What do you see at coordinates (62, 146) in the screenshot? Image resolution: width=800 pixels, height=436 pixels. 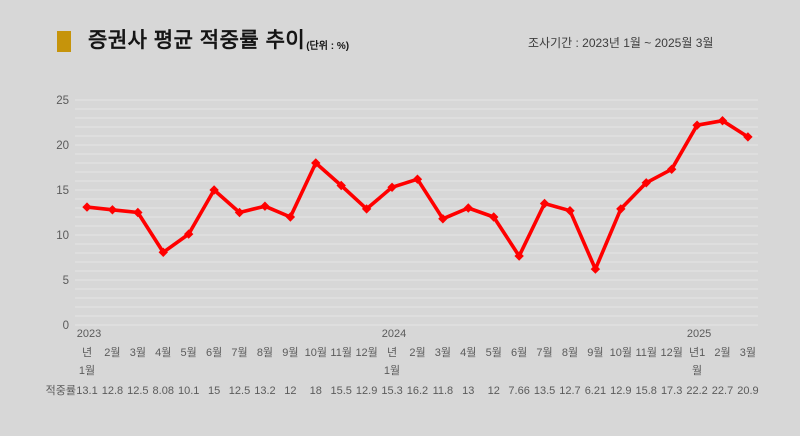 I see `y-tick-label: 20` at bounding box center [62, 146].